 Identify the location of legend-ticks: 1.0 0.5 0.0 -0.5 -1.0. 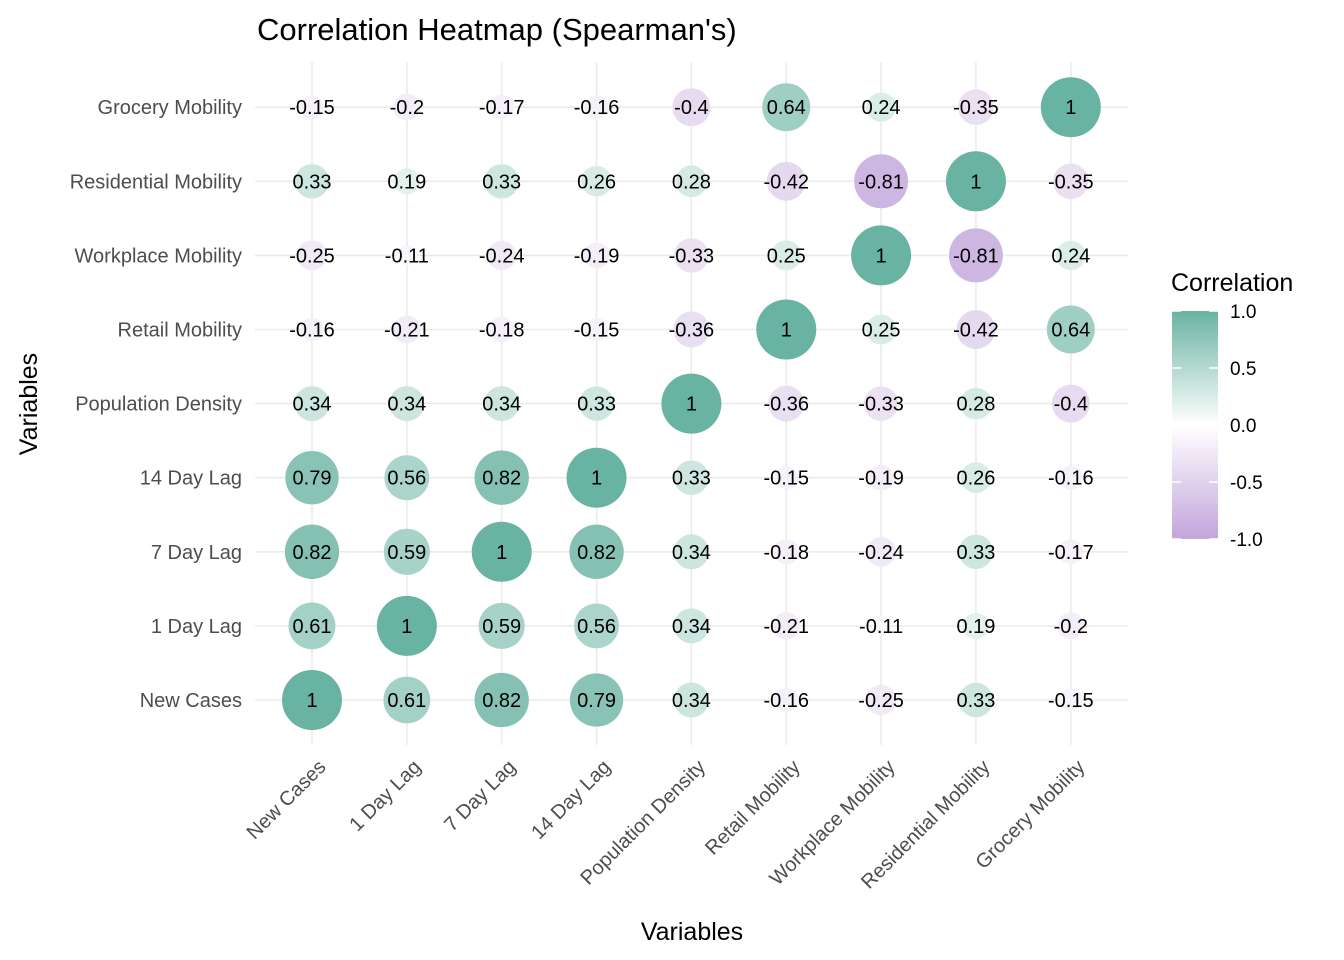
(1217, 426).